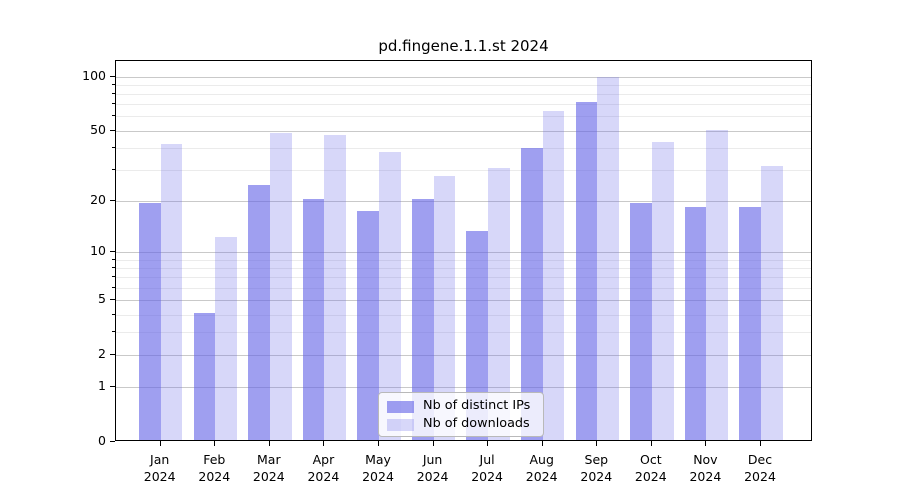  What do you see at coordinates (444, 308) in the screenshot?
I see `bar-downloads-jun` at bounding box center [444, 308].